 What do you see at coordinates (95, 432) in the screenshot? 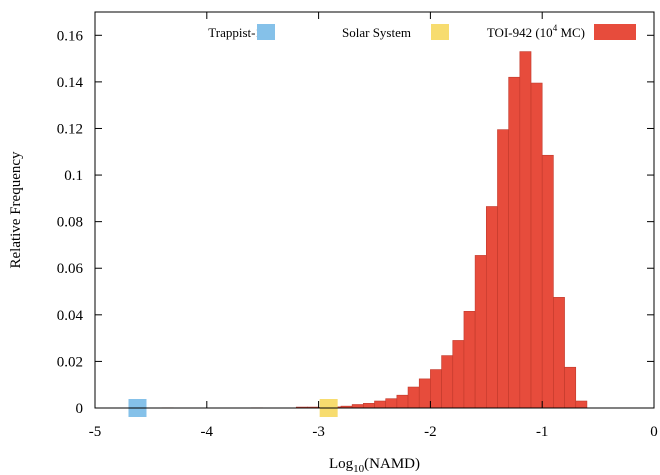
I see `x-tick-label: -5` at bounding box center [95, 432].